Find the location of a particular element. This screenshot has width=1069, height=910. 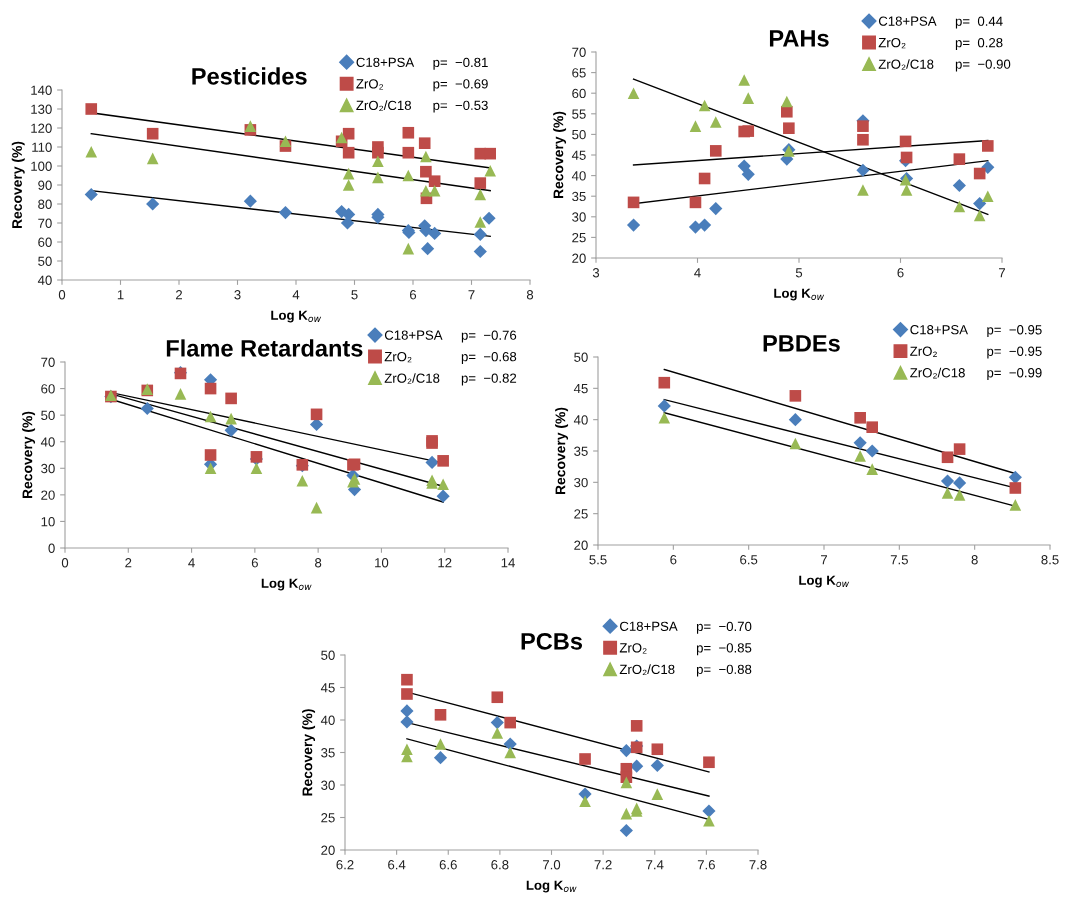

x-tick-label: 7.5 is located at coordinates (899, 560).